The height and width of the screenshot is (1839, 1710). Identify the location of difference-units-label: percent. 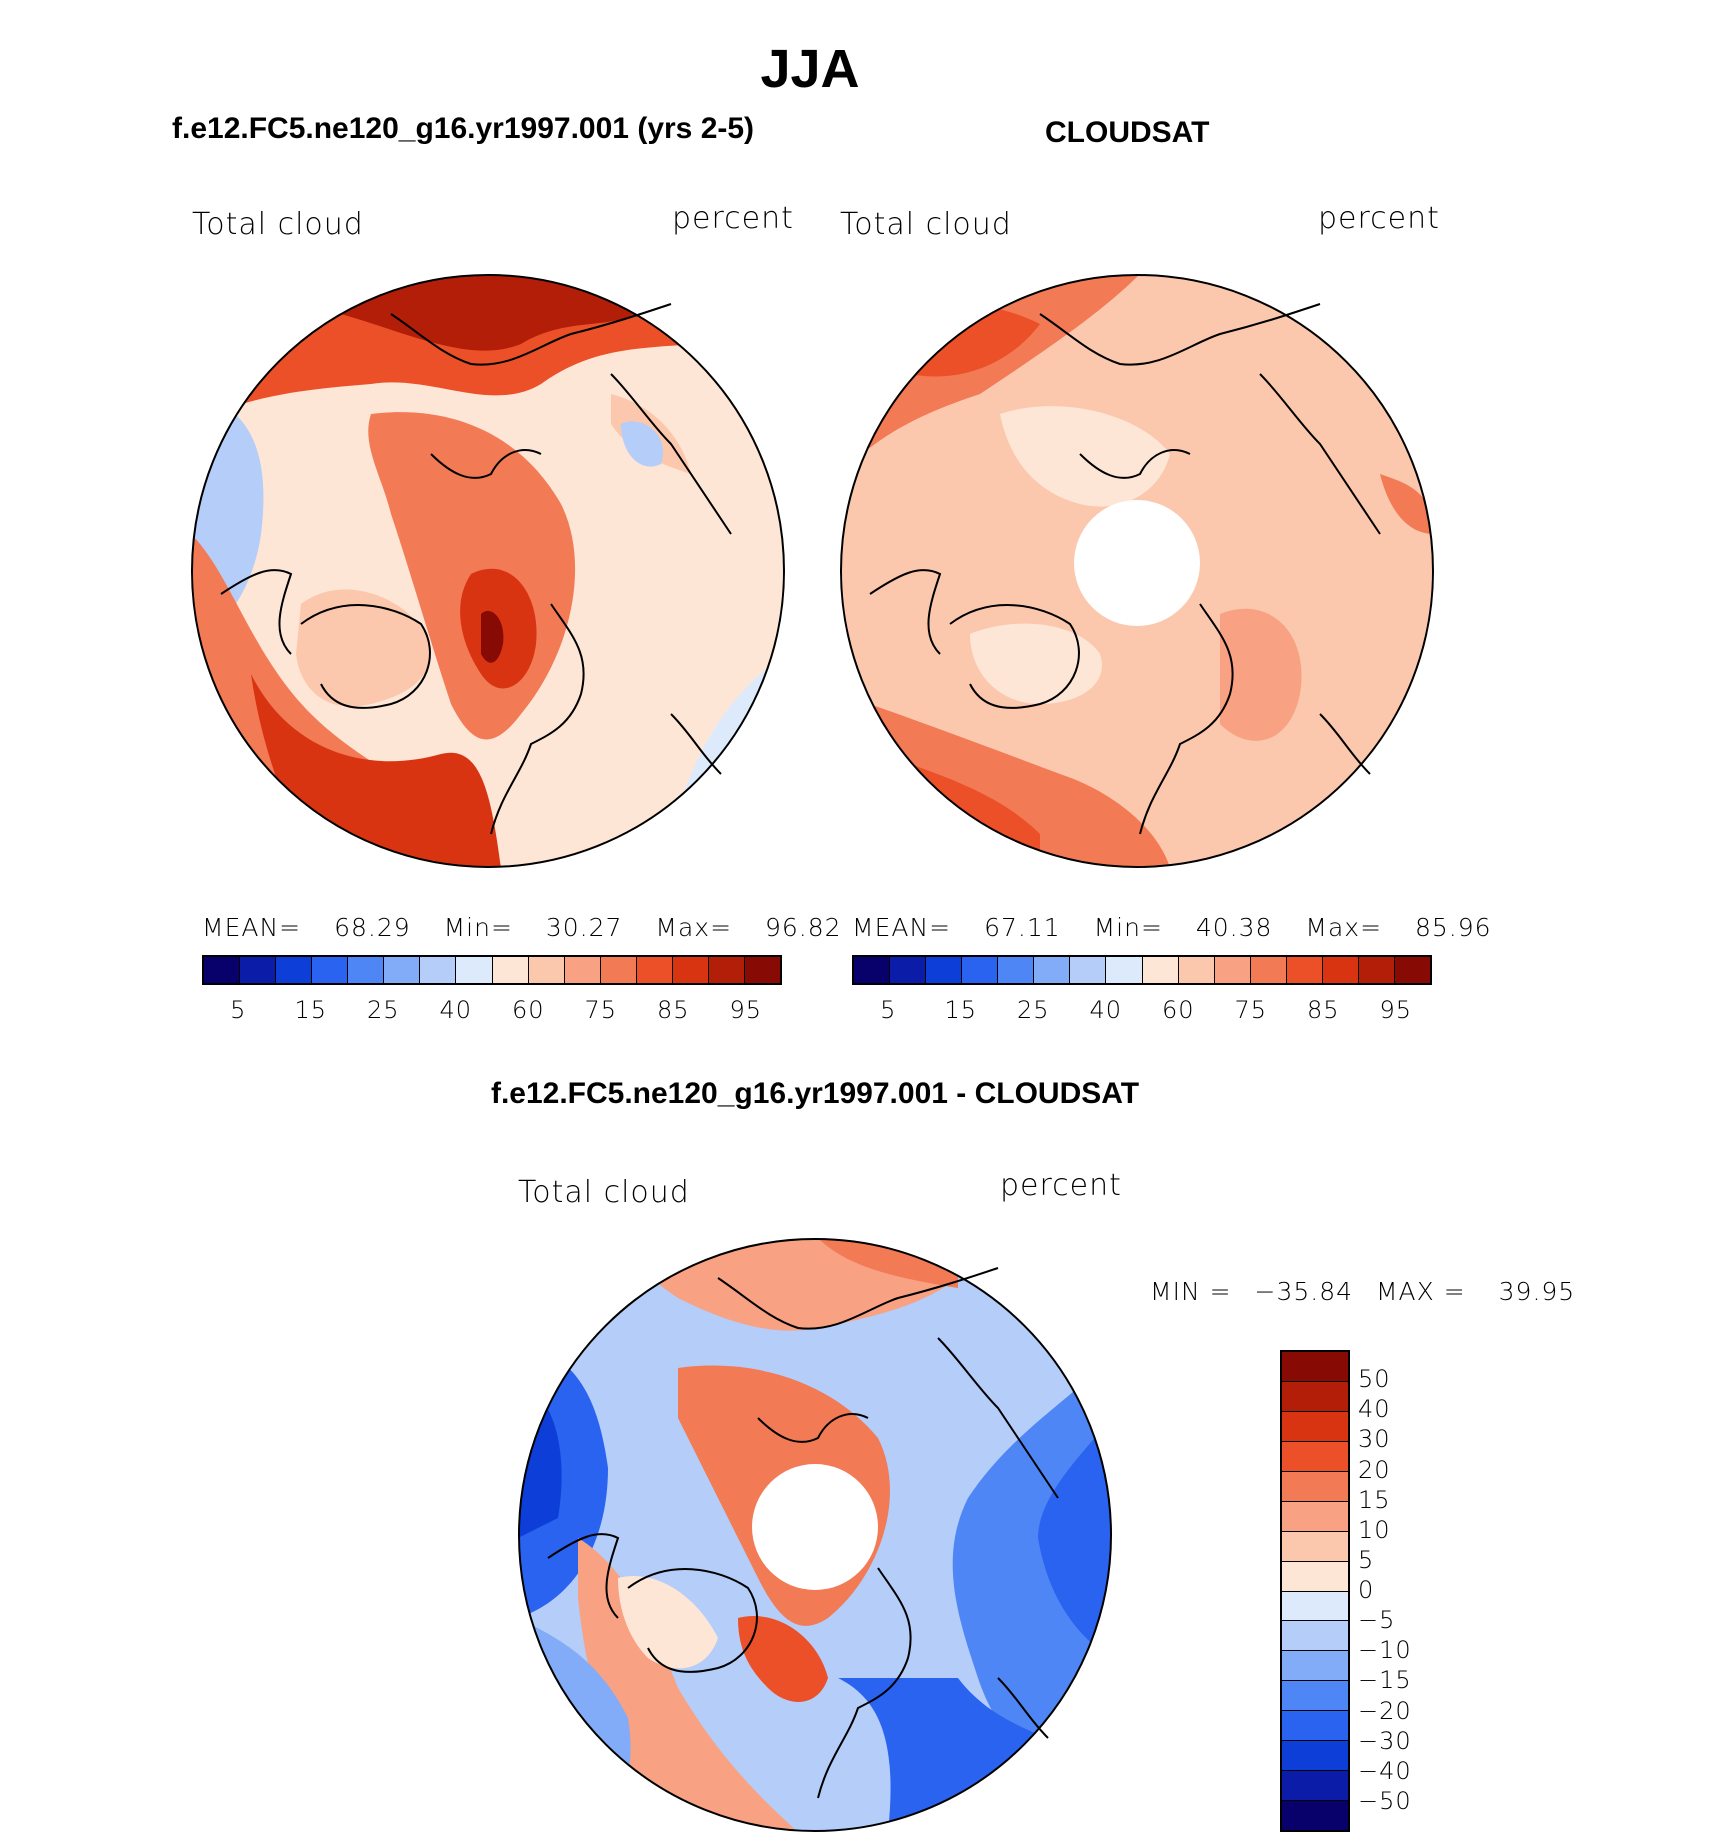
(1061, 1185).